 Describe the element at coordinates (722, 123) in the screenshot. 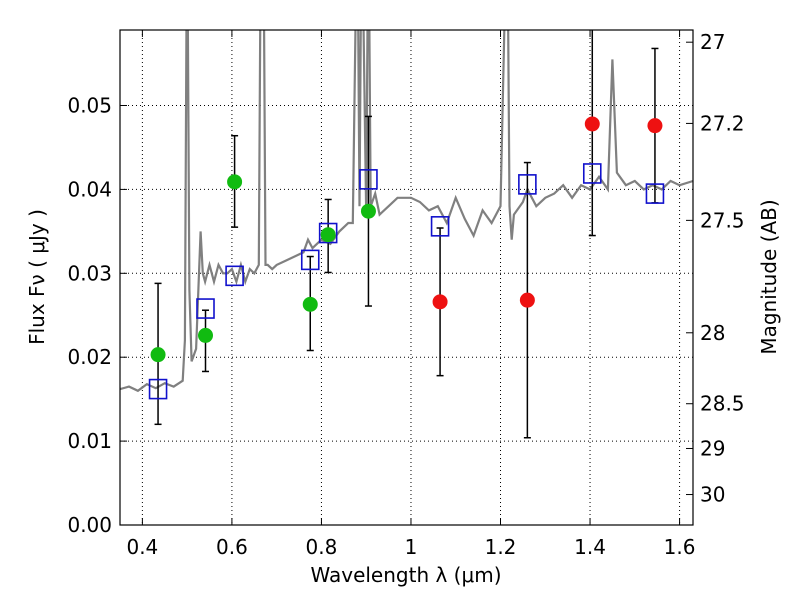

I see `y2-tick-label: 27.2` at that location.